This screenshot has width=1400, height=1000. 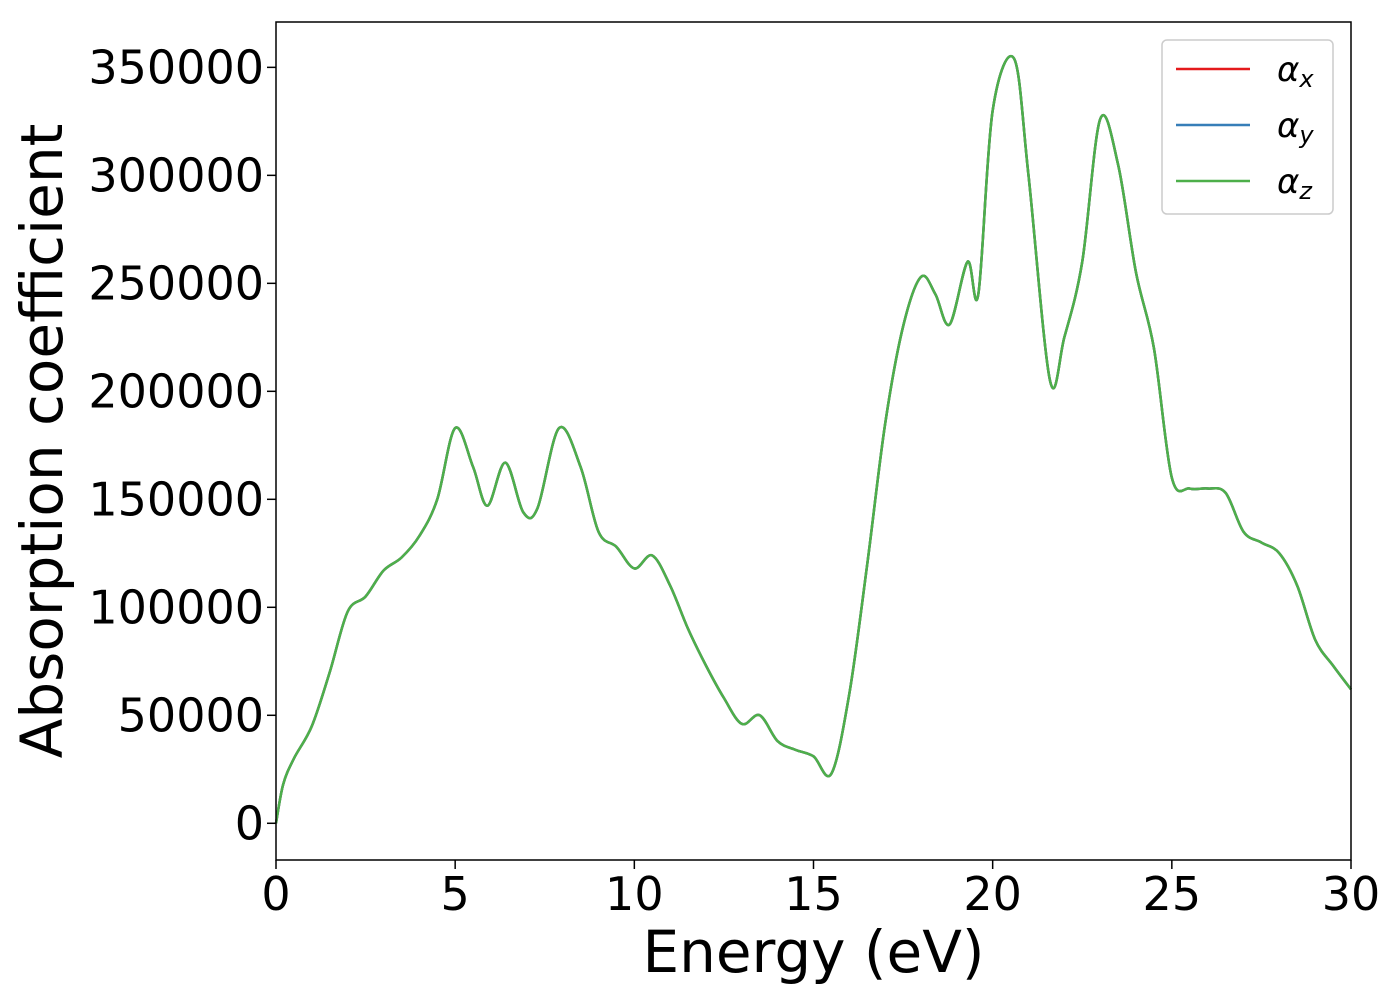 What do you see at coordinates (176, 67) in the screenshot?
I see `y-tick-label: 350000` at bounding box center [176, 67].